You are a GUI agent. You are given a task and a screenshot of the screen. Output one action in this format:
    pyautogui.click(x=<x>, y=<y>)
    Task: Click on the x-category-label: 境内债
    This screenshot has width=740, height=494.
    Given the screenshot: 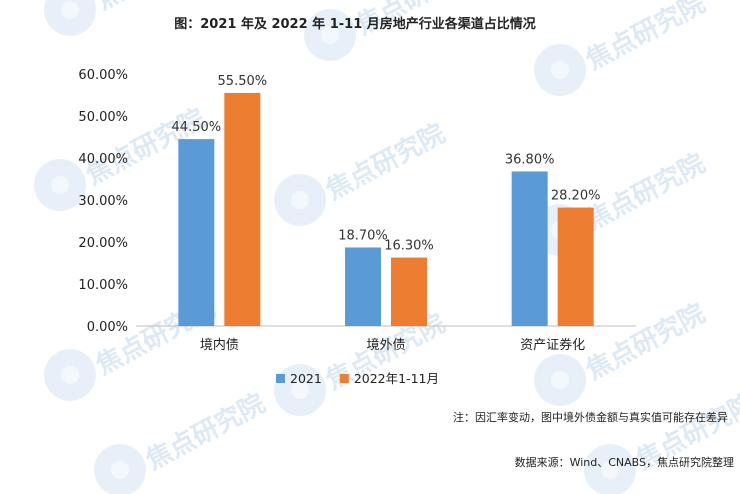 What is the action you would take?
    pyautogui.click(x=219, y=345)
    